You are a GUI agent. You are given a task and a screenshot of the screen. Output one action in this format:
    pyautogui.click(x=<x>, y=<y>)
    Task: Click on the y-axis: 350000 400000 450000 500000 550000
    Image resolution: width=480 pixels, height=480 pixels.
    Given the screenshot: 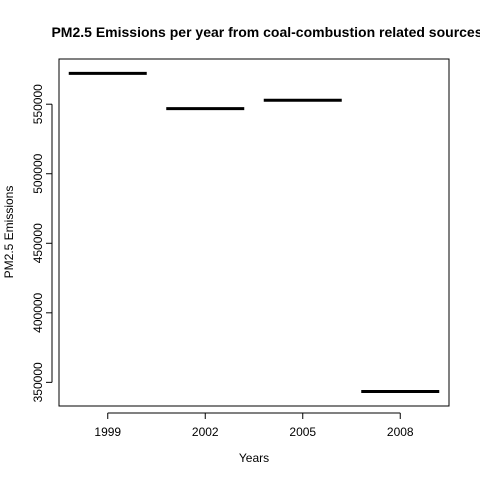 What is the action you would take?
    pyautogui.click(x=42, y=243)
    